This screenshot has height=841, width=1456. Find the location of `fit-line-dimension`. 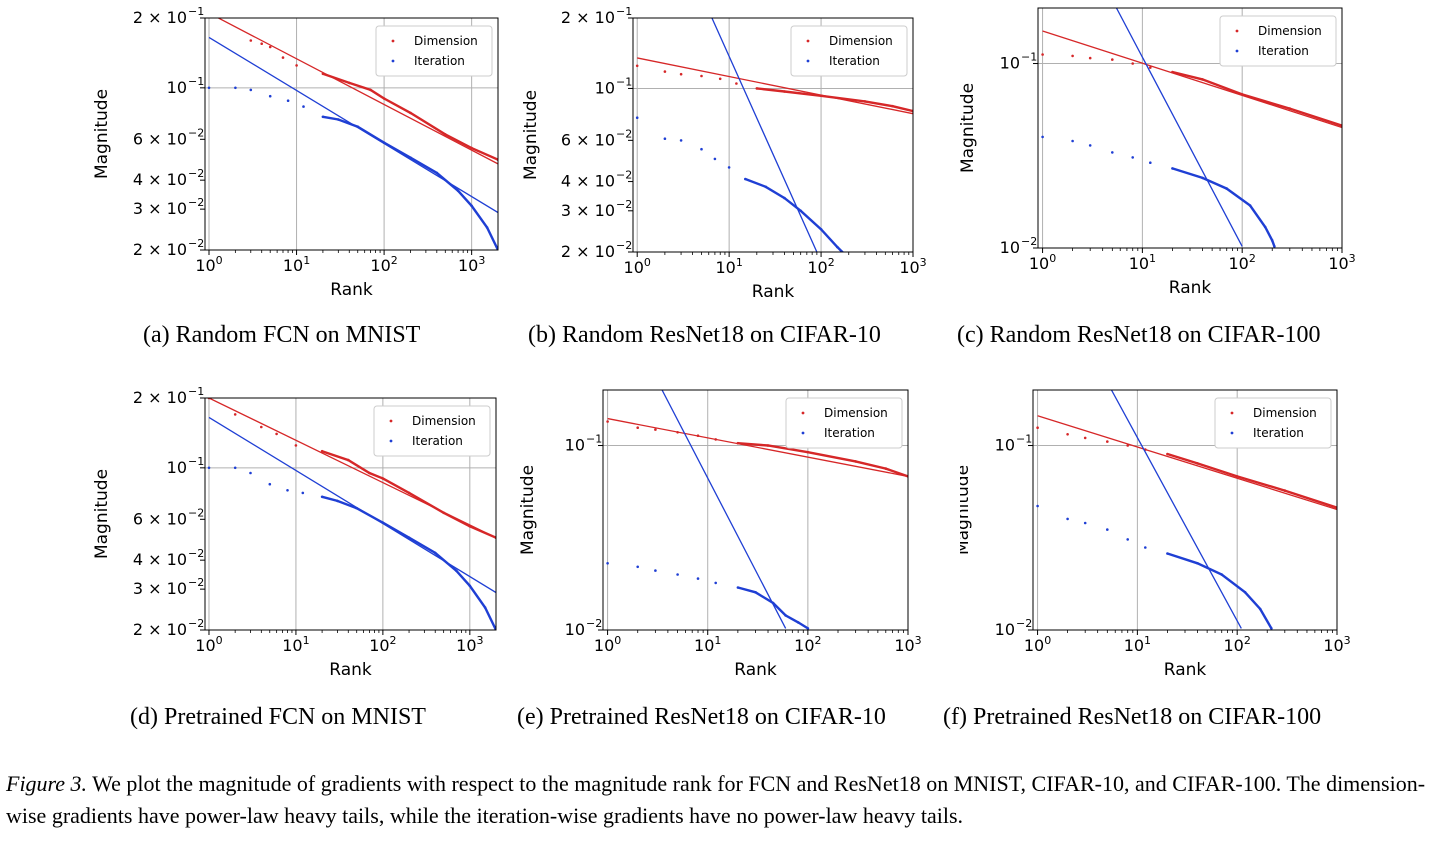

fit-line-dimension is located at coordinates (357, 91).